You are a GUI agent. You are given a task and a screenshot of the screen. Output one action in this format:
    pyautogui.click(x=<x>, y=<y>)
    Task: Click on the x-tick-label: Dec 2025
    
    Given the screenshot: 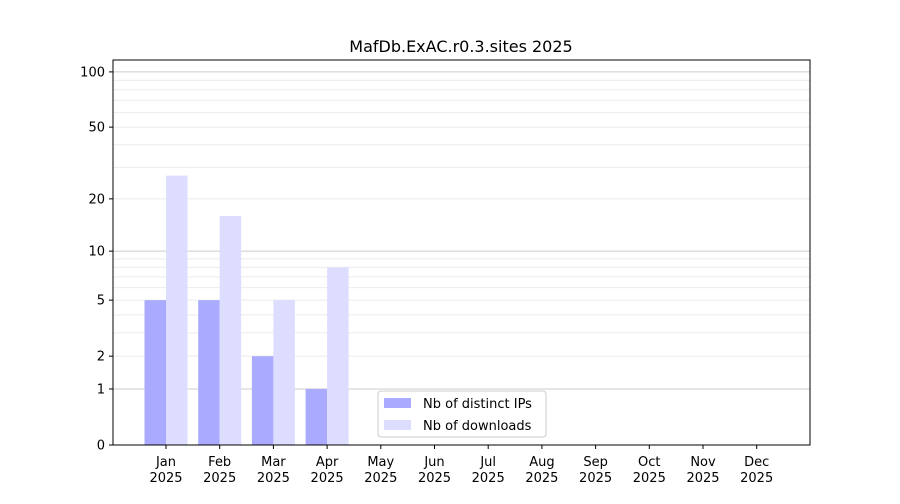 What is the action you would take?
    pyautogui.click(x=756, y=470)
    